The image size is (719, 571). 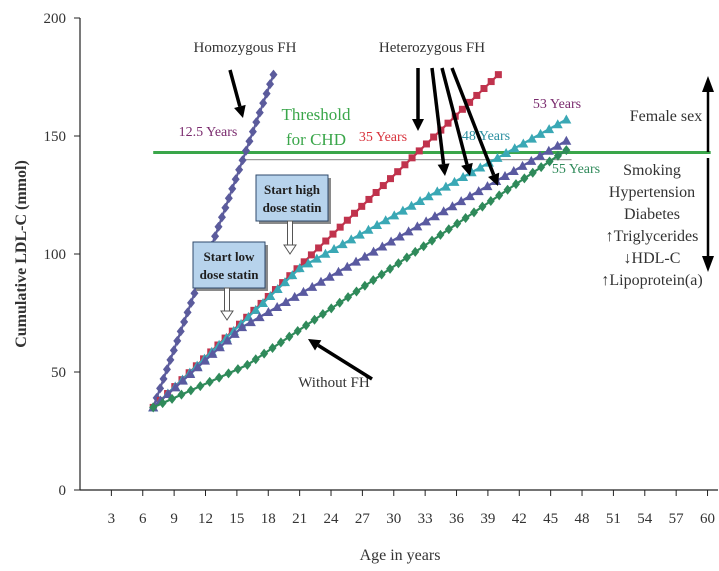 I want to click on x-tick-label: 42, so click(x=519, y=519).